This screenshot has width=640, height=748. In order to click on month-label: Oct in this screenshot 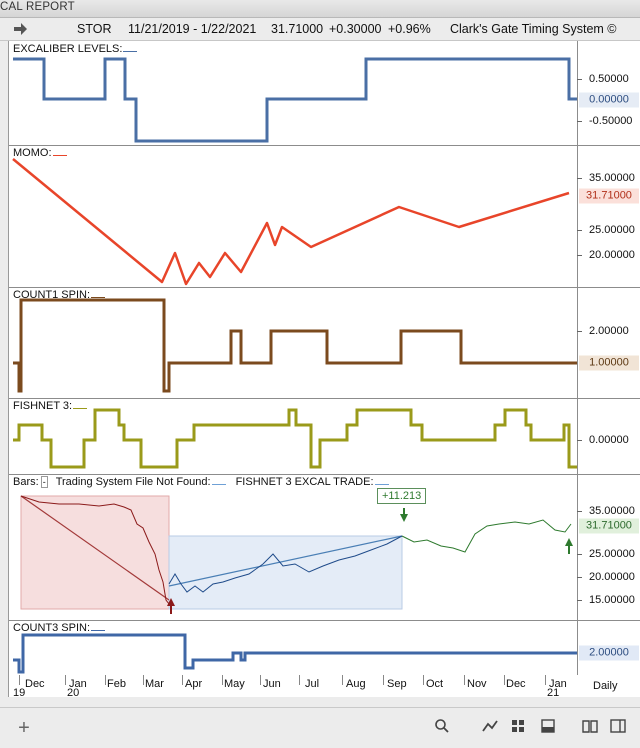, I will do `click(435, 684)`.